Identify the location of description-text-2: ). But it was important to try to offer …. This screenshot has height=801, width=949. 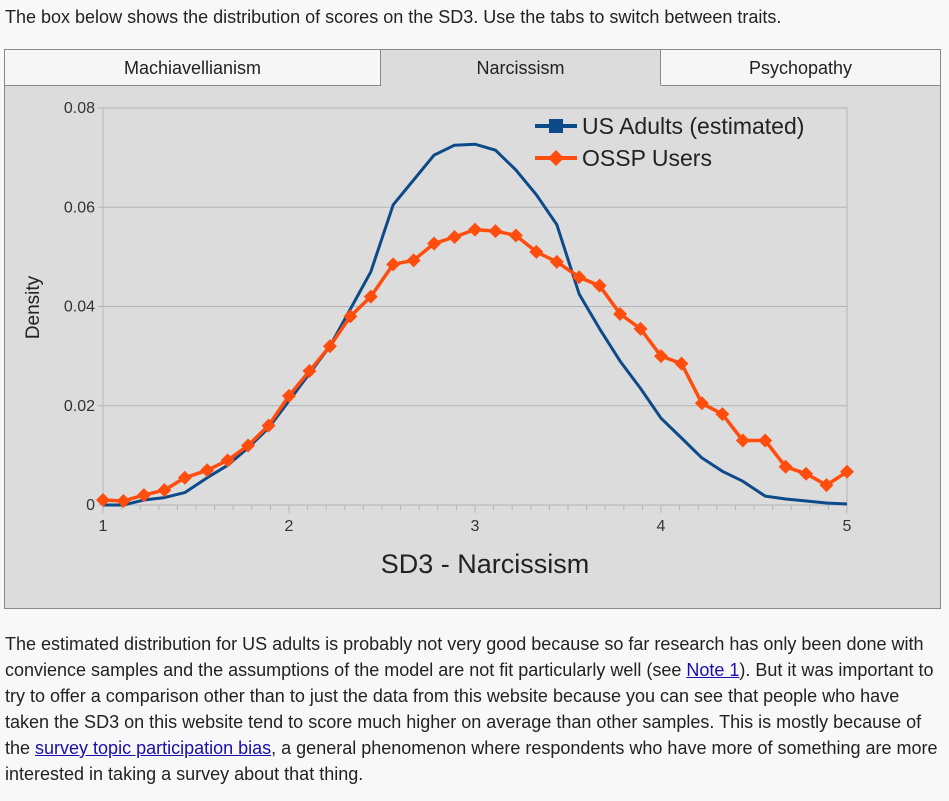
(469, 709).